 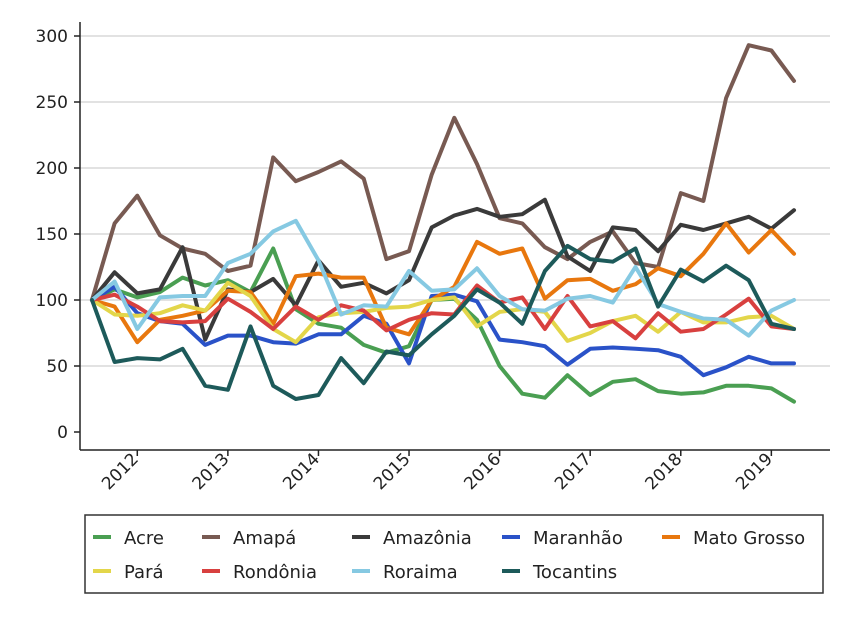 I want to click on y-tick-label: 50, so click(x=57, y=367).